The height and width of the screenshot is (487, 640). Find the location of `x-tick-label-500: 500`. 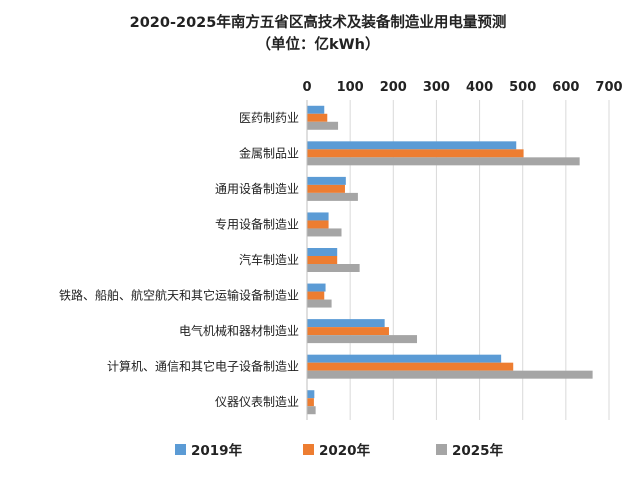

x-tick-label-500: 500 is located at coordinates (522, 87).